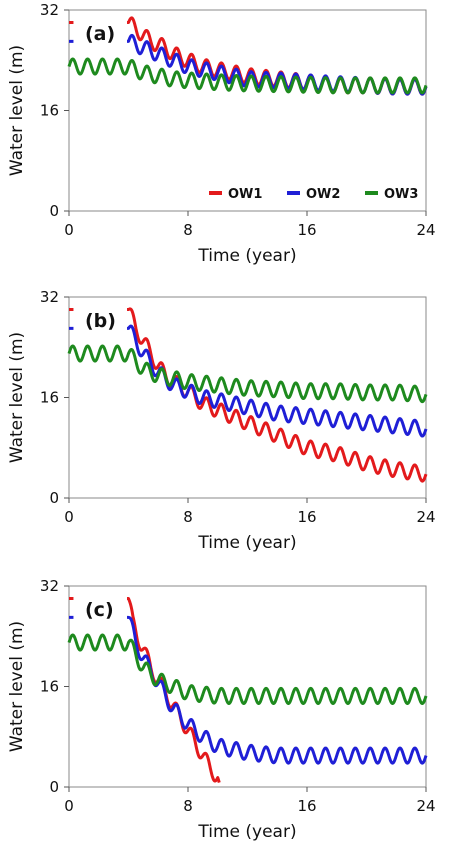  I want to click on panel-label: (c), so click(99, 610).